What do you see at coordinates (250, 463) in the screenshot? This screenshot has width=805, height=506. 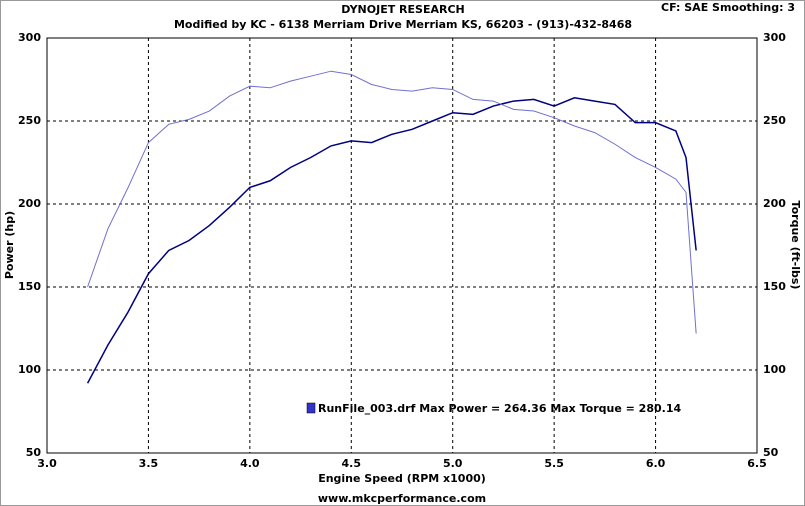 I see `x-tick-label: 4.0` at bounding box center [250, 463].